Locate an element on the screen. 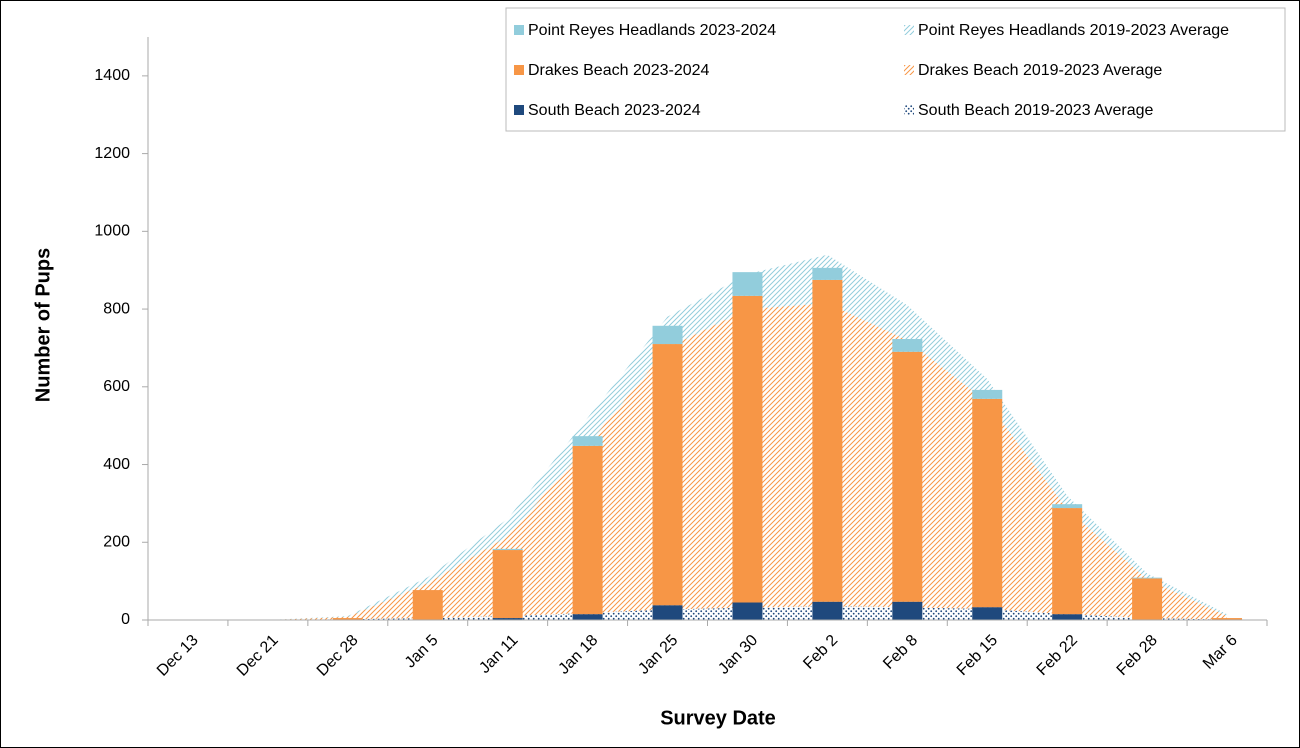  x-tick-label: Feb 22 is located at coordinates (1057, 655).